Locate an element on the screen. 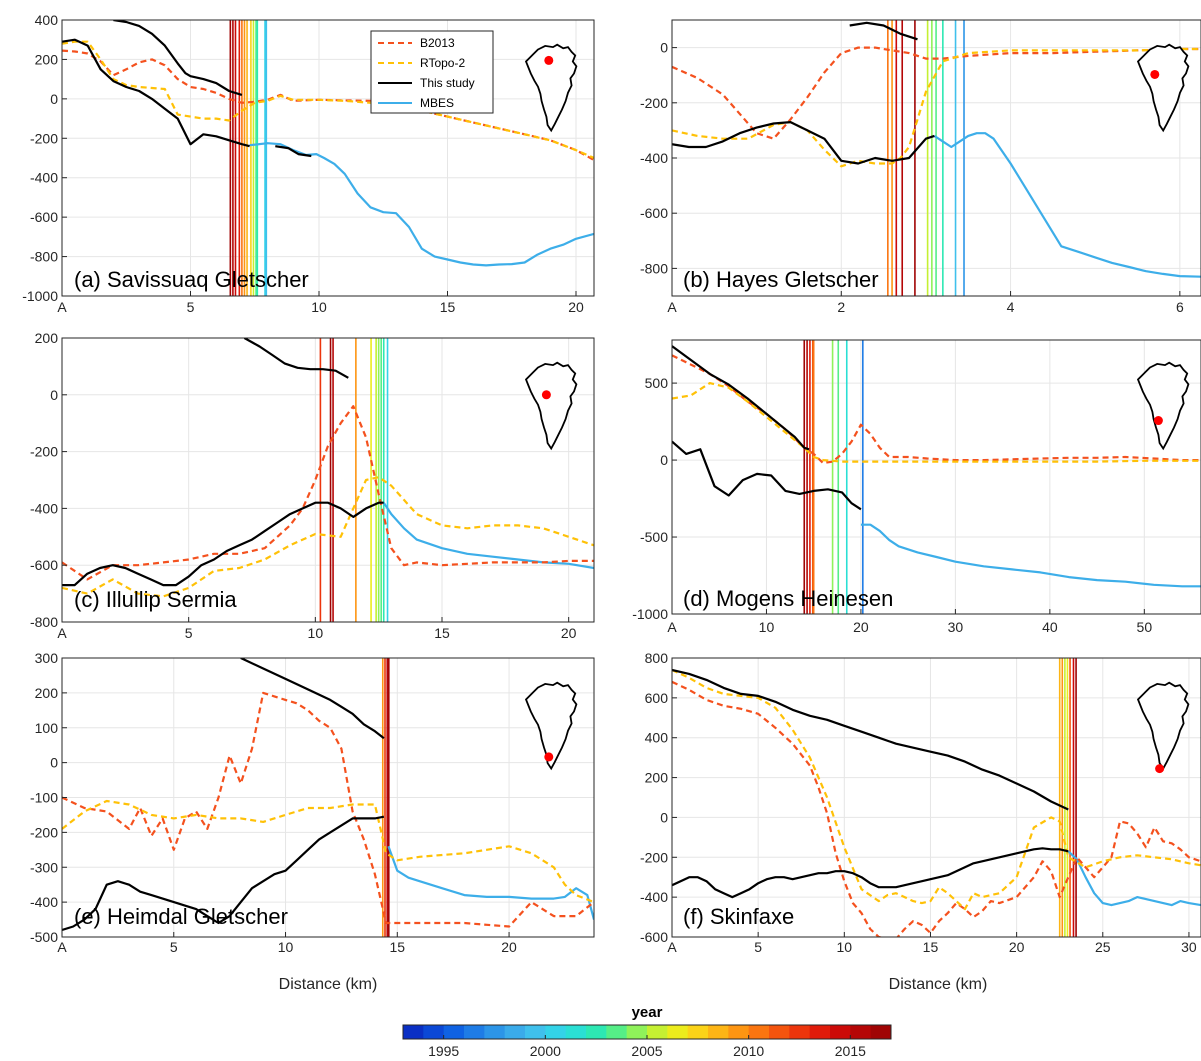 This screenshot has height=1061, width=1201. x-tick-label: 15 is located at coordinates (442, 633).